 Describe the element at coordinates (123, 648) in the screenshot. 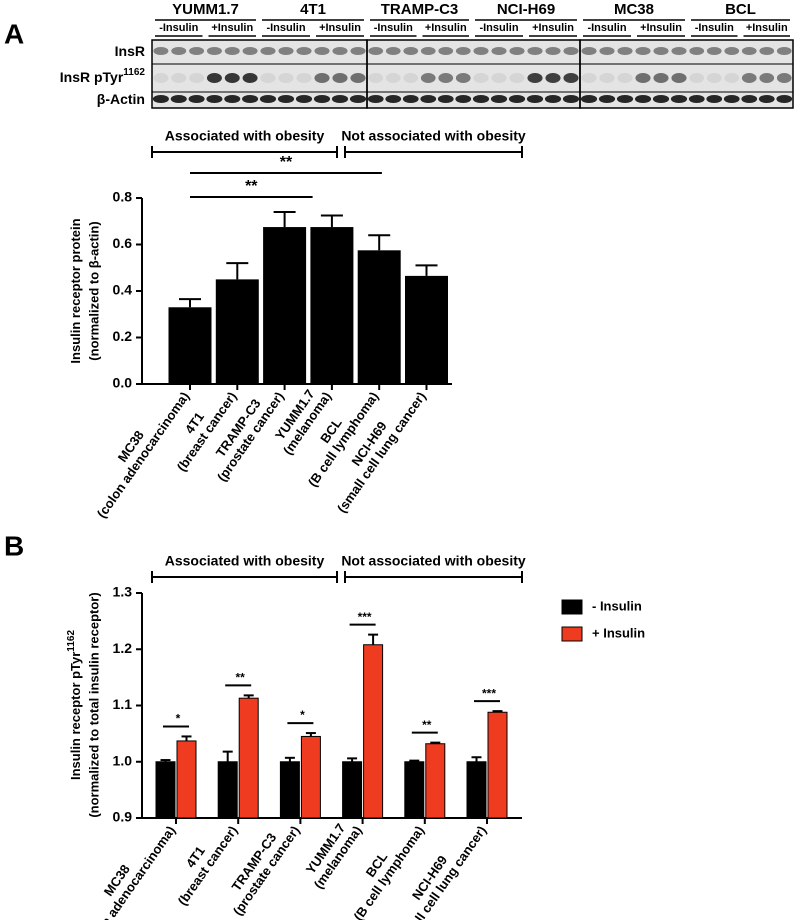

I see `y-tick-label: 1.2` at that location.